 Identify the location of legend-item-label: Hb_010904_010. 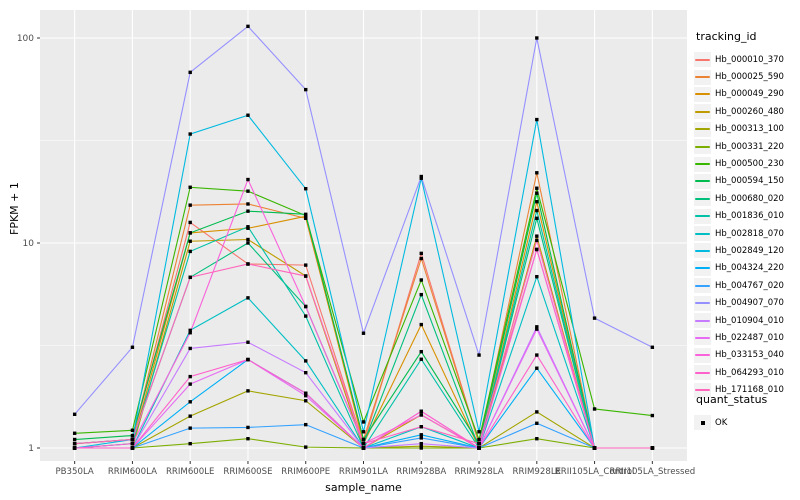
(749, 320).